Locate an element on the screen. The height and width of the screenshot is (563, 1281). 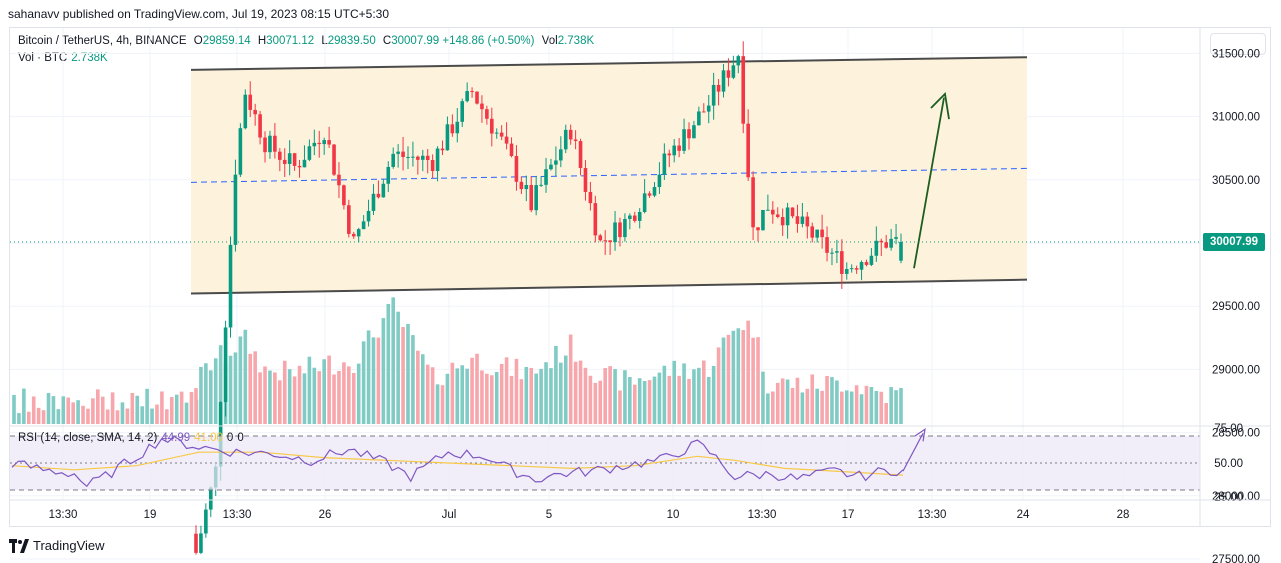
rsi-extra-1: 0 is located at coordinates (230, 438).